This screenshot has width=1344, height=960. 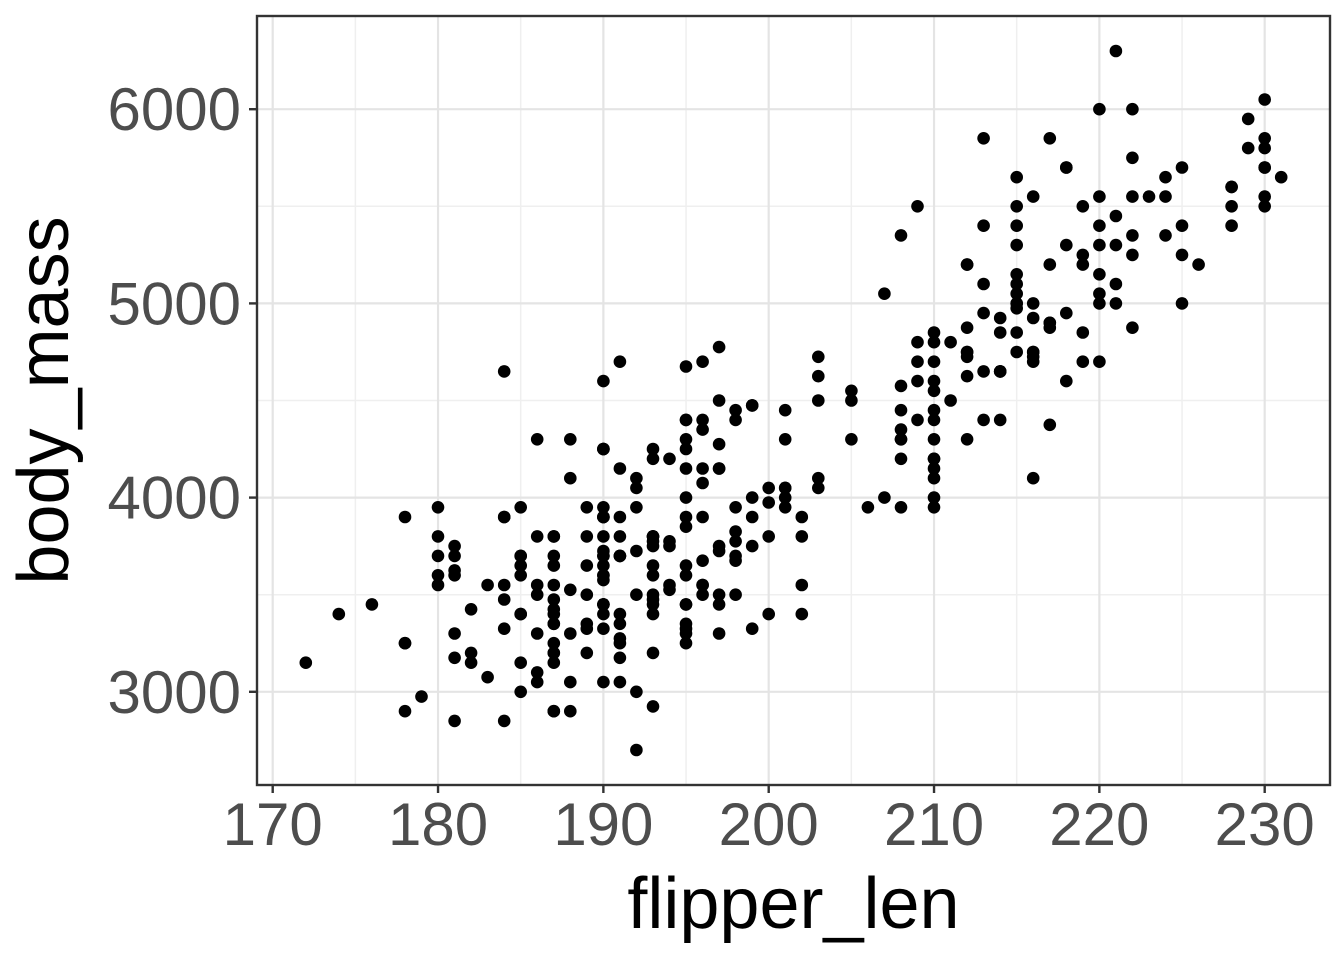 I want to click on x-tick-label: 170, so click(x=273, y=824).